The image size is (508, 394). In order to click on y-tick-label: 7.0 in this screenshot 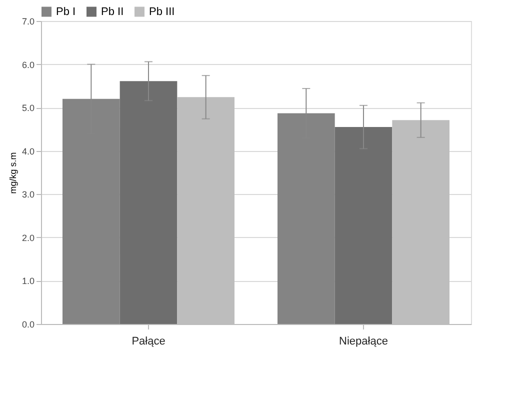, I will do `click(28, 21)`.